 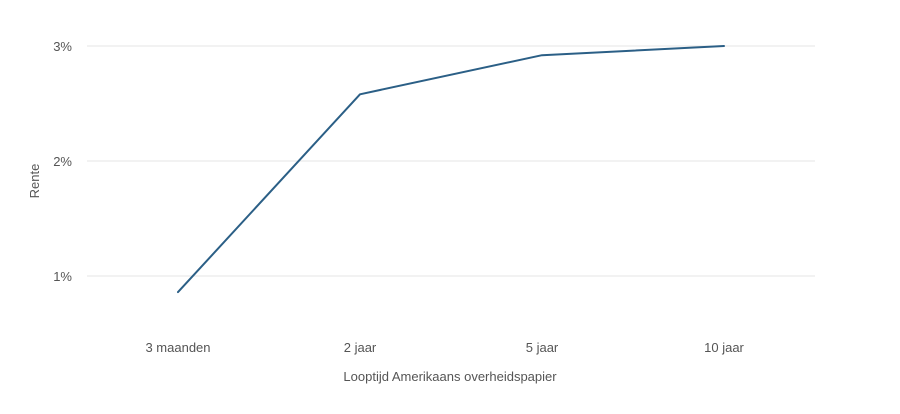 What do you see at coordinates (62, 46) in the screenshot?
I see `y-tick-label: 3%` at bounding box center [62, 46].